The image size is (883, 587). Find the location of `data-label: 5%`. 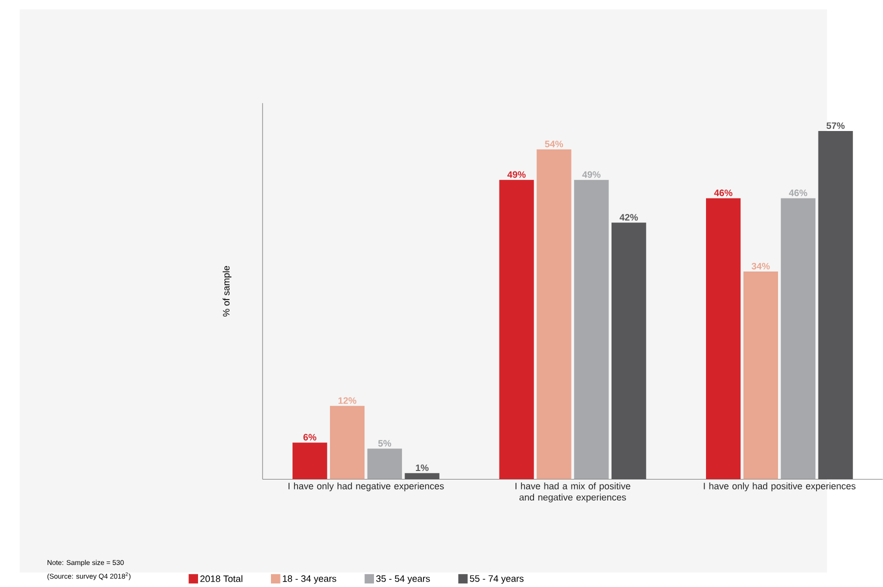

data-label: 5% is located at coordinates (385, 443).